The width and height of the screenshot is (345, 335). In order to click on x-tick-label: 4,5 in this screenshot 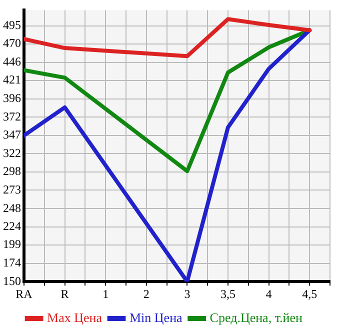, I will do `click(310, 293)`.